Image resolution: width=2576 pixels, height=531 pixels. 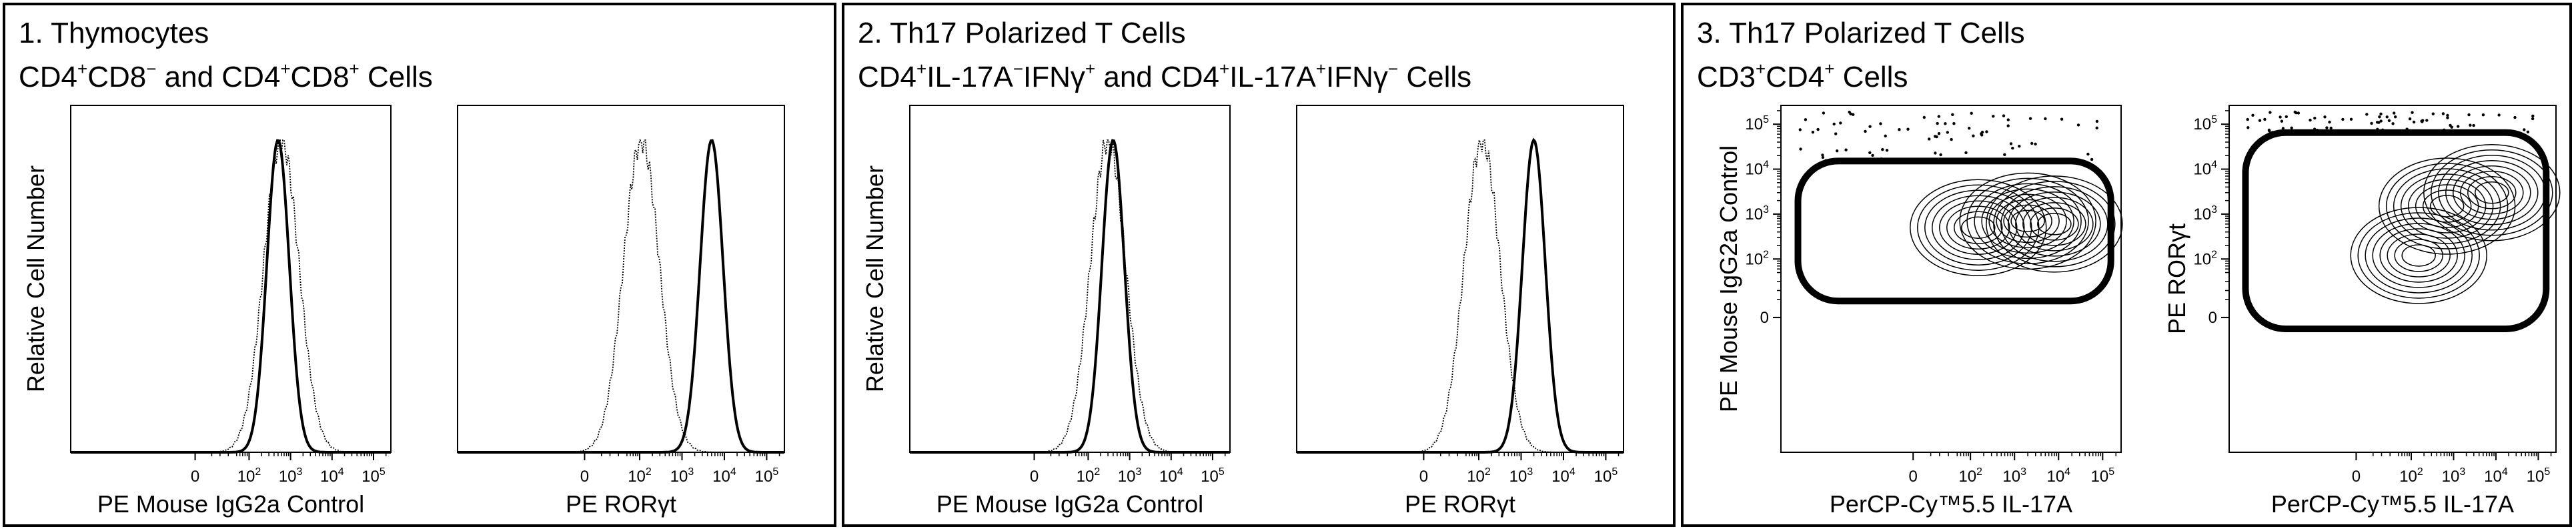 I want to click on y-tick-label: 10⁵, so click(x=2205, y=124).